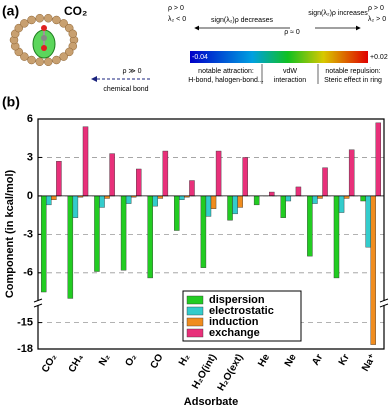 The image size is (392, 411). What do you see at coordinates (231, 372) in the screenshot?
I see `x-tick-label: H₂O(ext)` at bounding box center [231, 372].